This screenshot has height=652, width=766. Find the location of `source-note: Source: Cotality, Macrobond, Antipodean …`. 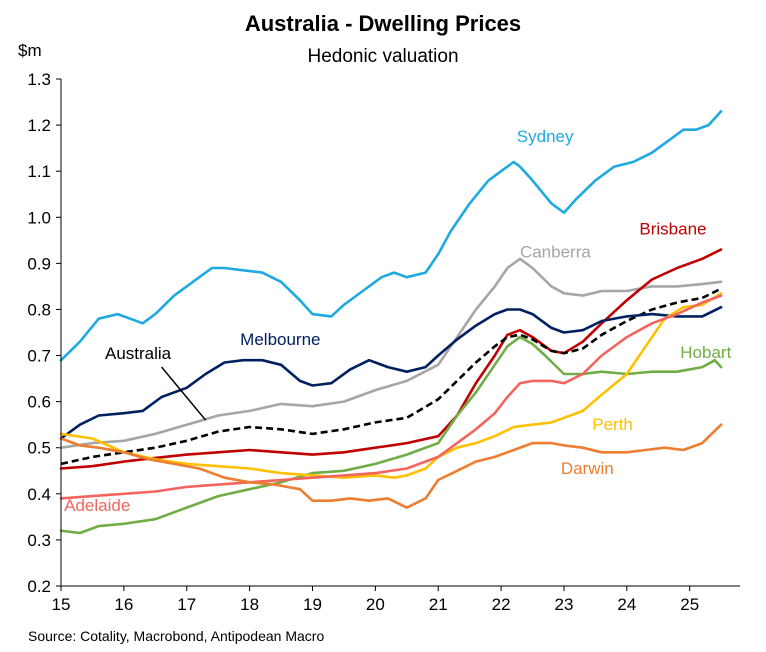

source-note: Source: Cotality, Macrobond, Antipodean … is located at coordinates (176, 636).